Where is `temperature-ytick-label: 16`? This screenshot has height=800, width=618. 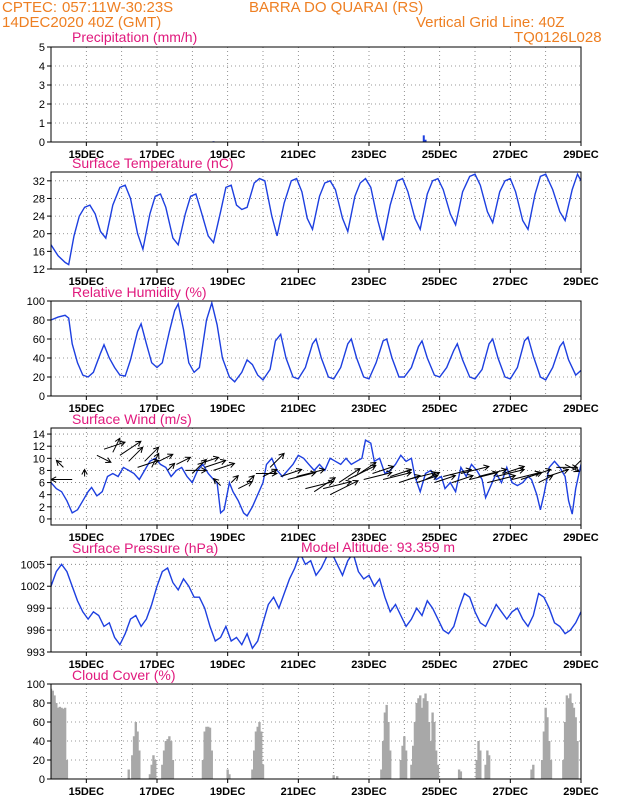
temperature-ytick-label: 16 is located at coordinates (39, 252).